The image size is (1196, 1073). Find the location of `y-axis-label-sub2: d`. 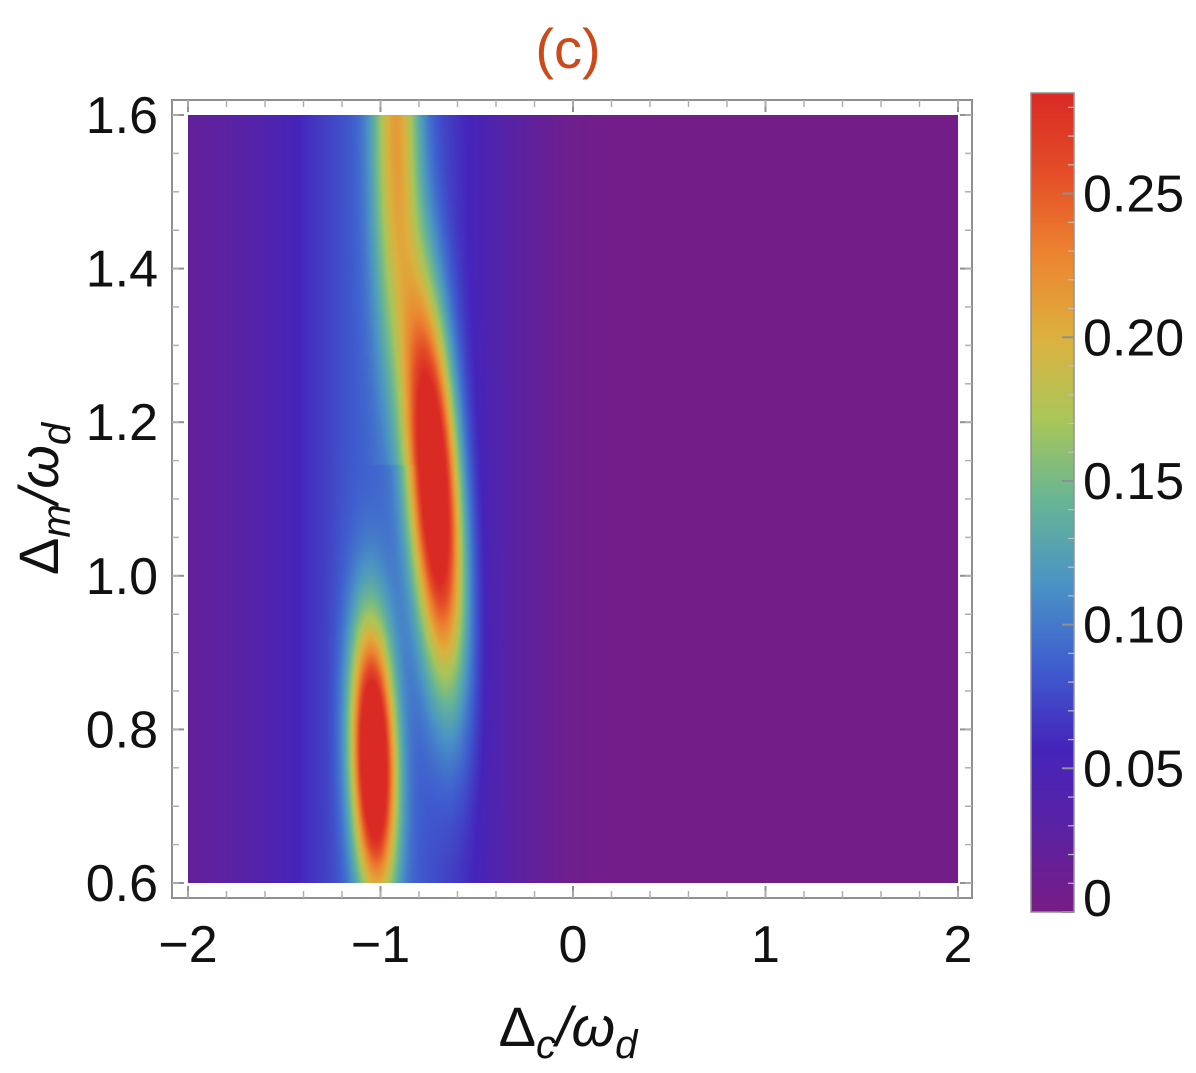

y-axis-label-sub2: d is located at coordinates (57, 433).